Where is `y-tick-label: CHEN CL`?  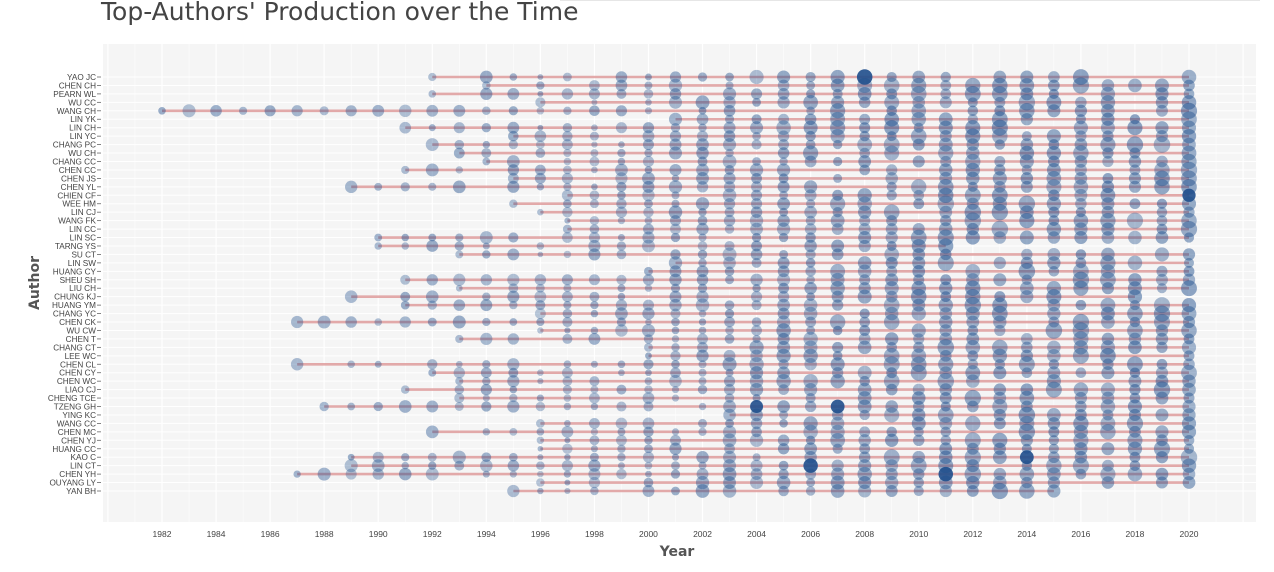
y-tick-label: CHEN CL is located at coordinates (78, 364).